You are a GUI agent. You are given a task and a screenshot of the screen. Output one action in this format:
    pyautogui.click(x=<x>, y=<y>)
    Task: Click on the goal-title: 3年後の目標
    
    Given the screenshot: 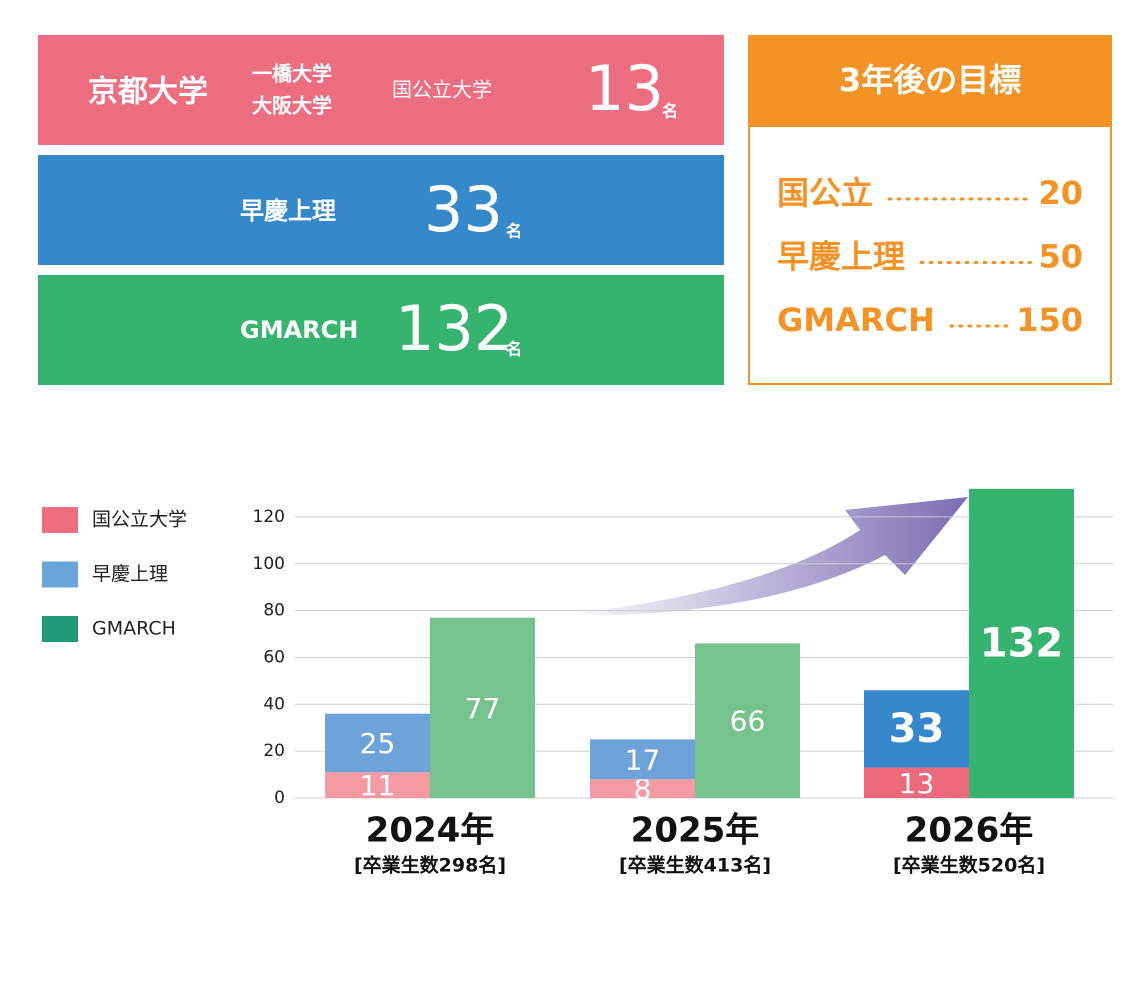 What is the action you would take?
    pyautogui.click(x=930, y=80)
    